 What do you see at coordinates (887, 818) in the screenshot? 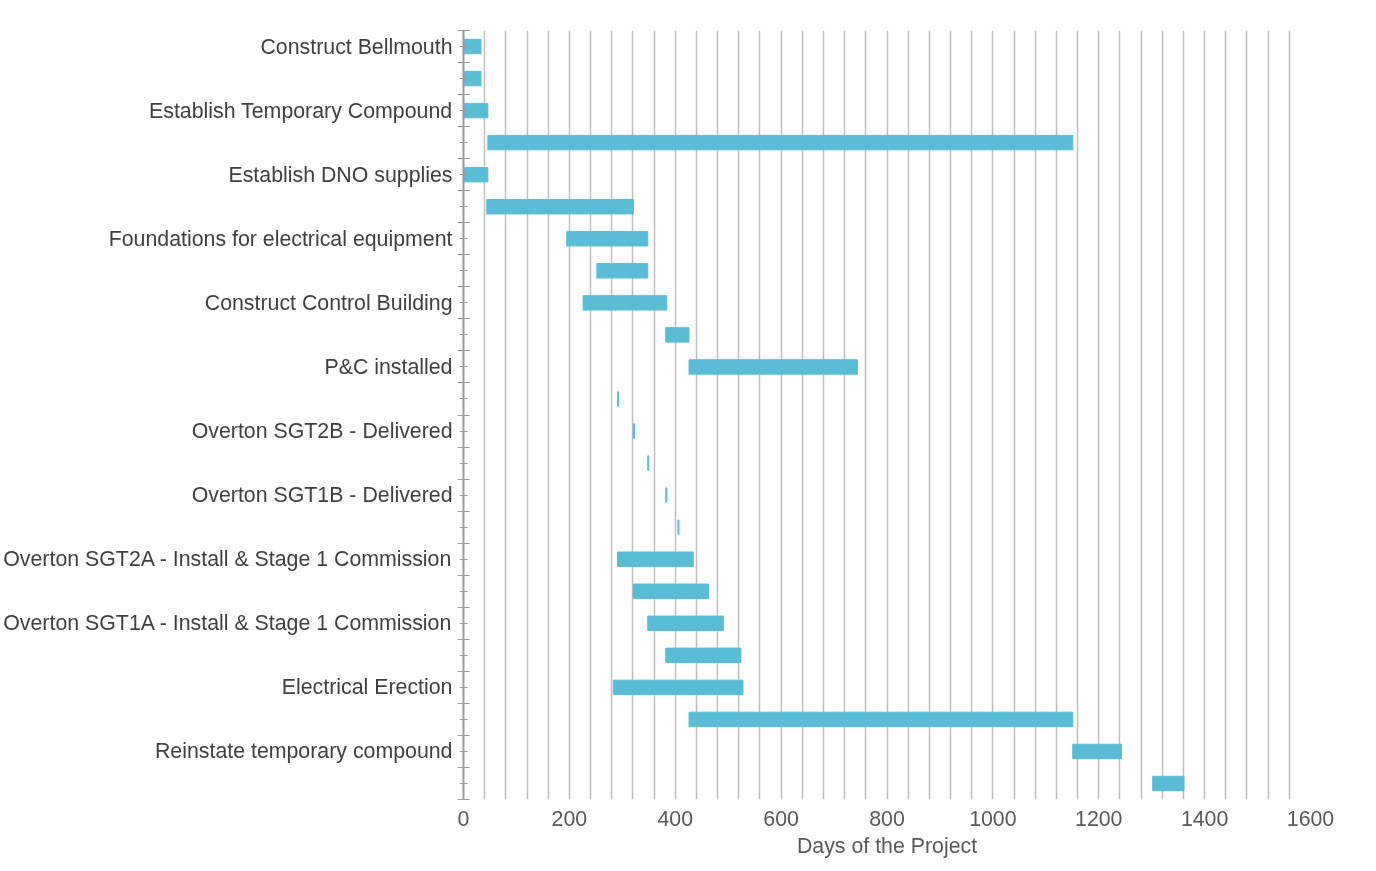
I see `x-tick-label: 800` at bounding box center [887, 818].